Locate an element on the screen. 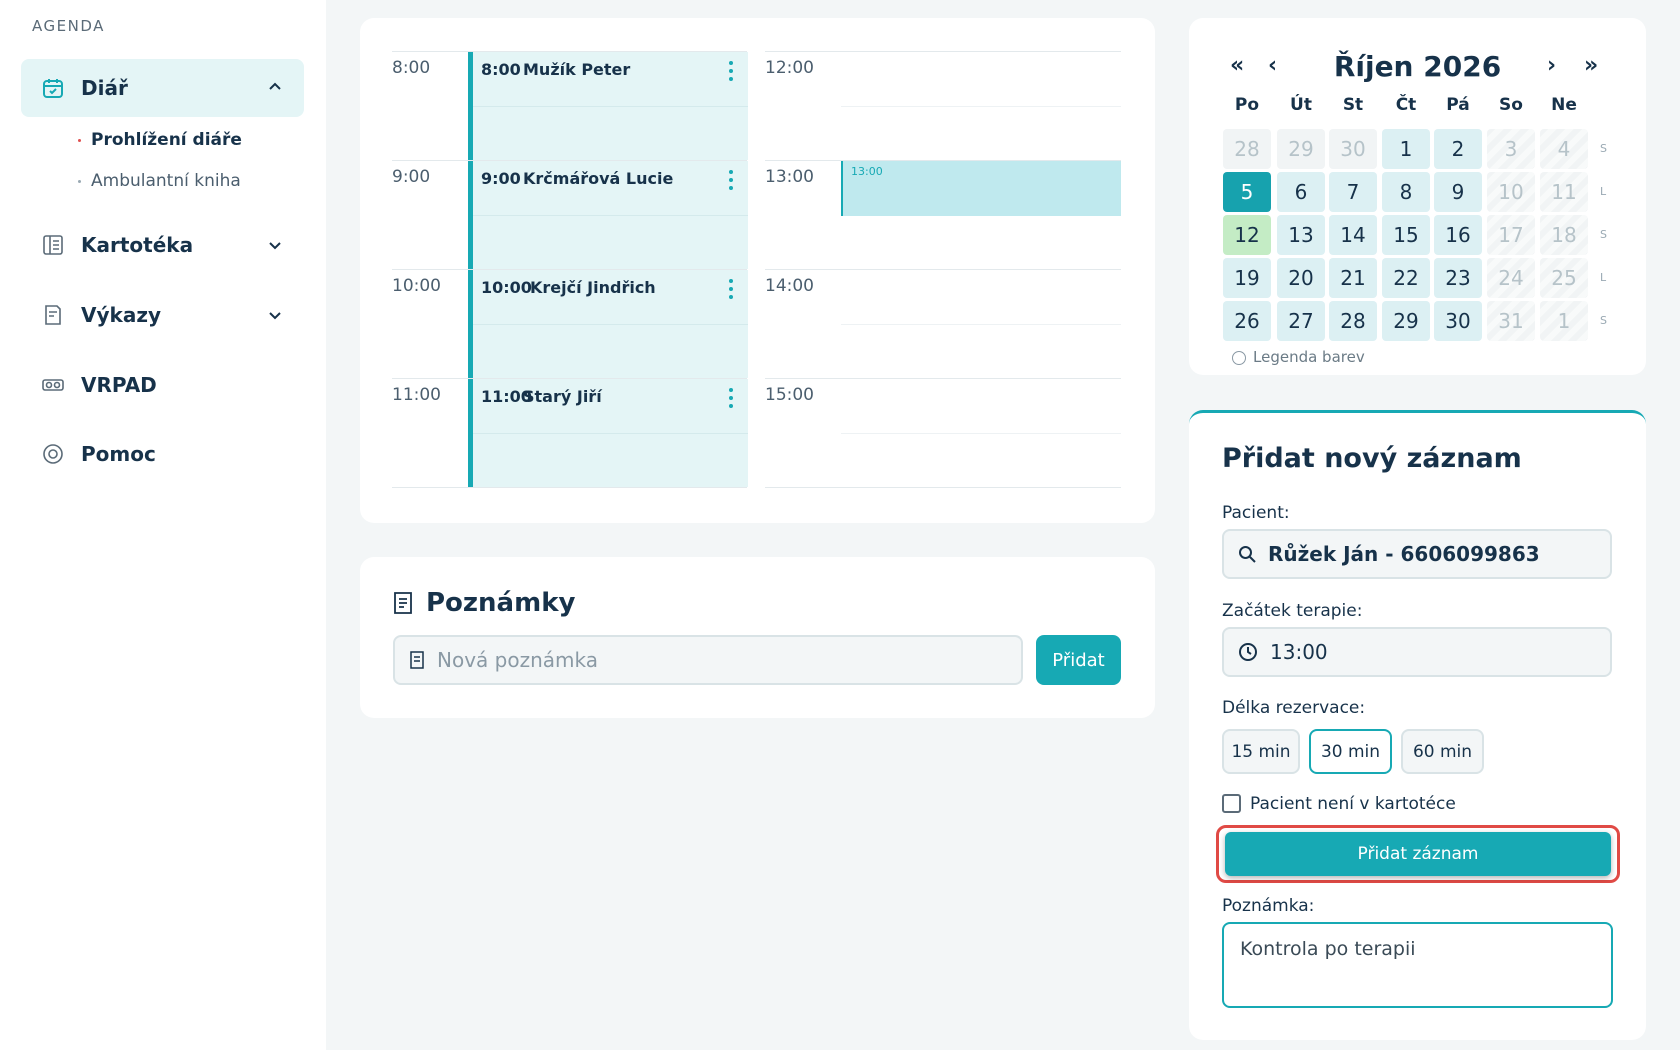 The image size is (1680, 1050). weekday: Pá is located at coordinates (1458, 105).